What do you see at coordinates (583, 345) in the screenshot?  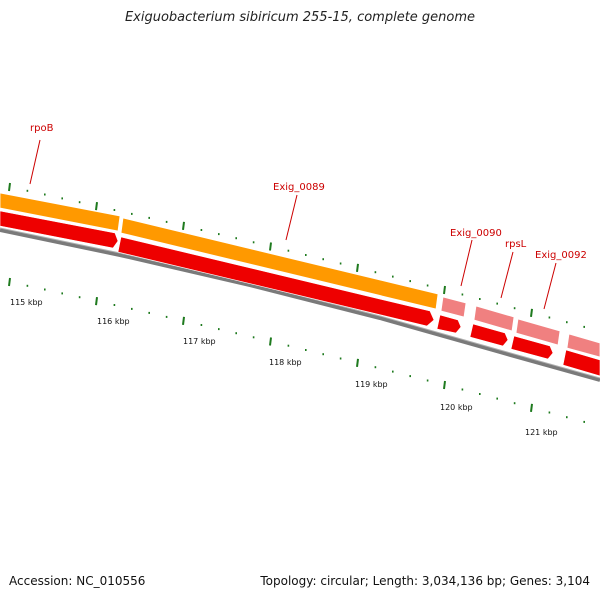 I see `gene-block-next` at bounding box center [583, 345].